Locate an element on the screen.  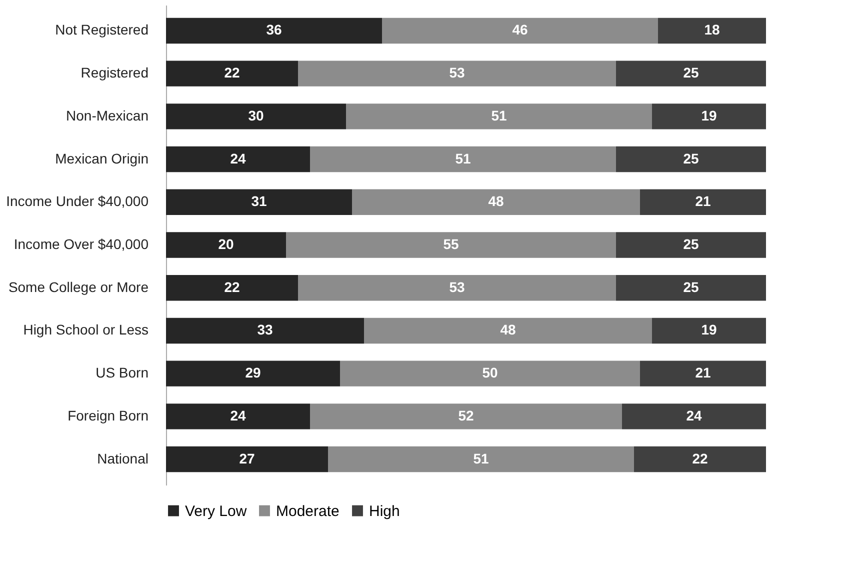
data-label: 29 is located at coordinates (253, 372).